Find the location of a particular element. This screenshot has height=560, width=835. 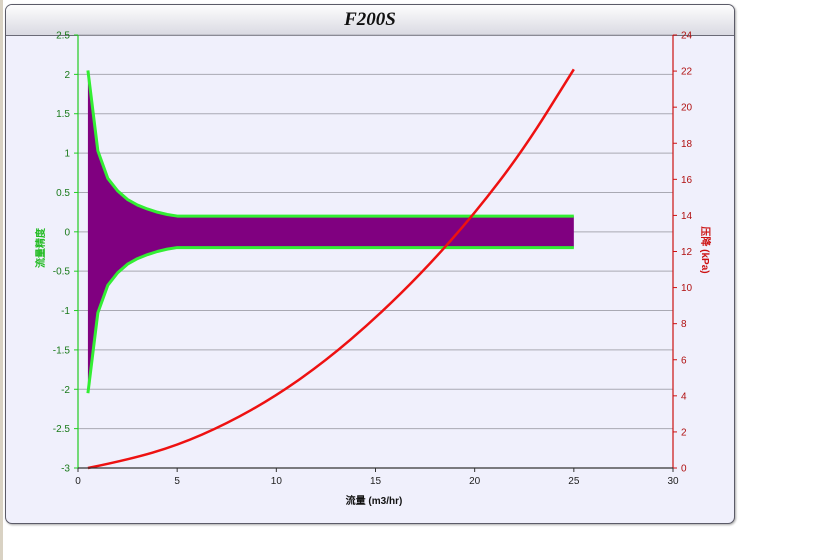

x-tick-label: 0 is located at coordinates (78, 481).